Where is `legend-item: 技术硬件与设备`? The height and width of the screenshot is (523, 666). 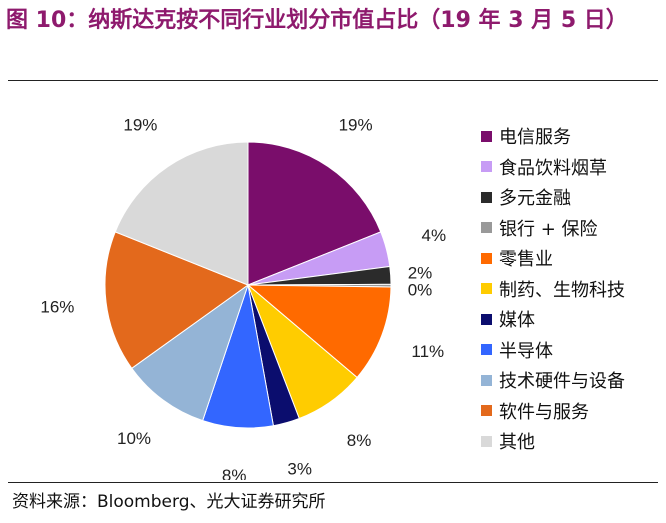
legend-item: 技术硬件与设备 is located at coordinates (553, 380).